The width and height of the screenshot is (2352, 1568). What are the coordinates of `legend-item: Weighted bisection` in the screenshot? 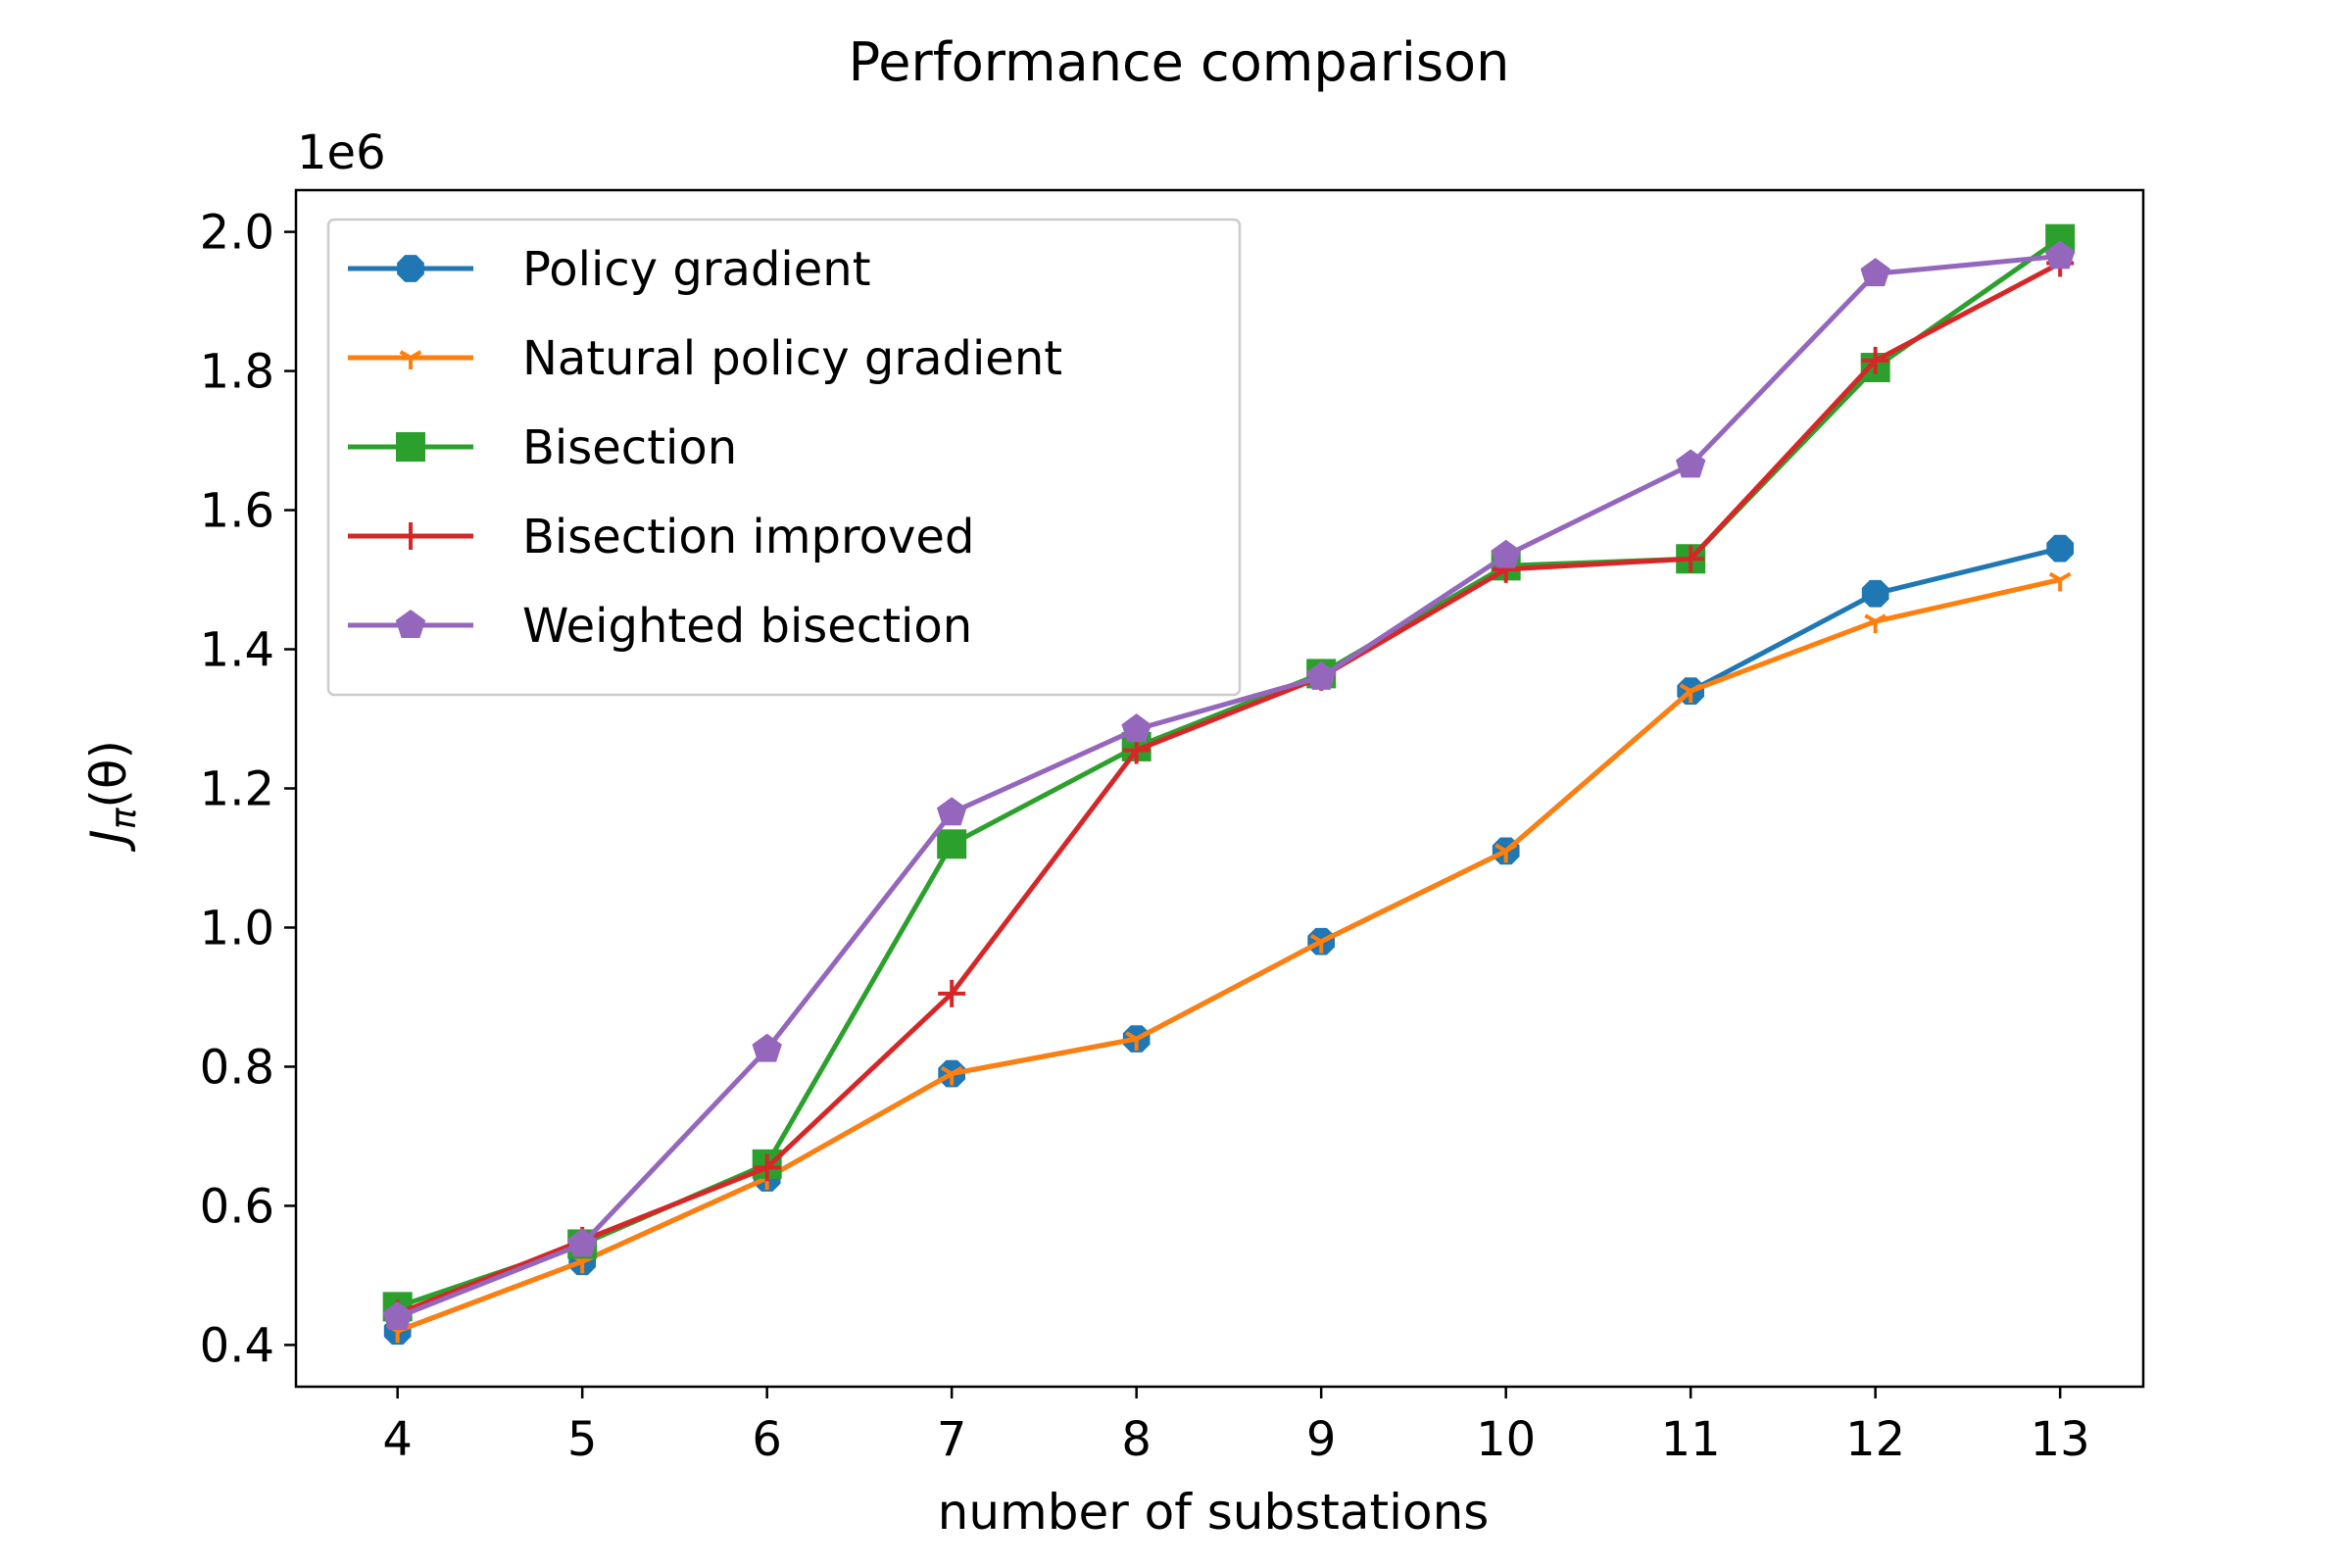 It's located at (660, 626).